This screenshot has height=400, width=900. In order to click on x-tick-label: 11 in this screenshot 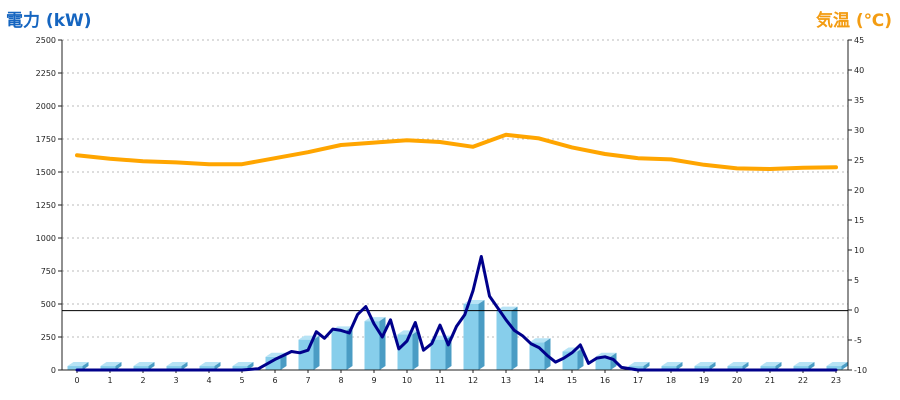, I will do `click(440, 380)`.